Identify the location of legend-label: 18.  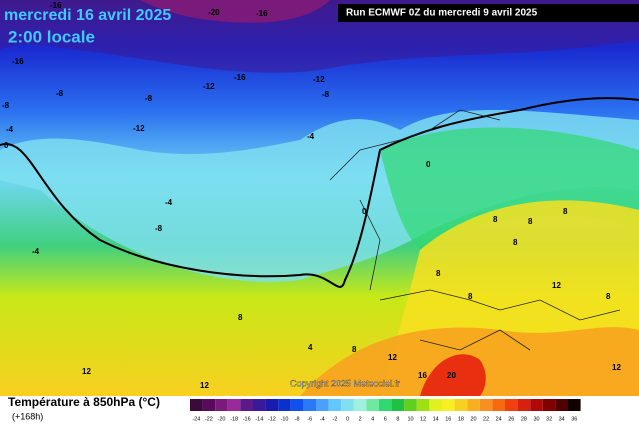
(461, 419).